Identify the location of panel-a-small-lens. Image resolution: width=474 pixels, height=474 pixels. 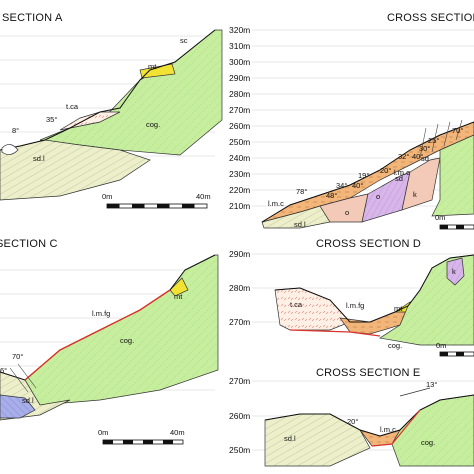
(10, 149).